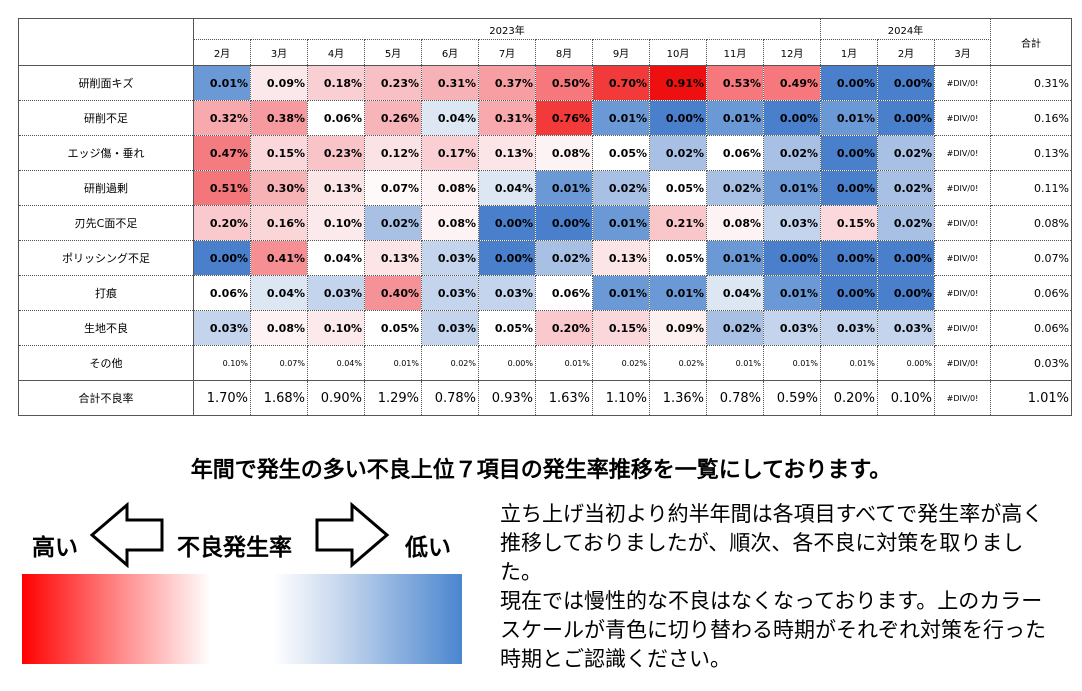  What do you see at coordinates (621, 52) in the screenshot?
I see `month-header: 9月` at bounding box center [621, 52].